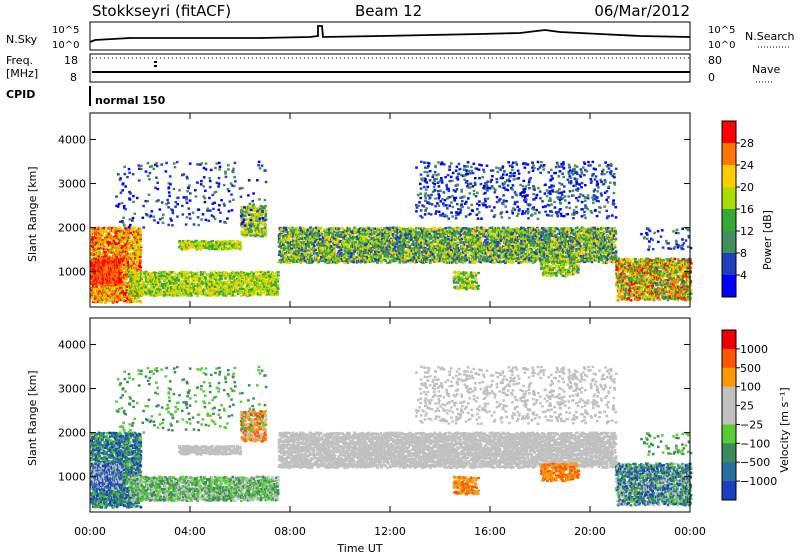  Describe the element at coordinates (65, 45) in the screenshot. I see `nsky-tick-bottom: 10^0` at that location.